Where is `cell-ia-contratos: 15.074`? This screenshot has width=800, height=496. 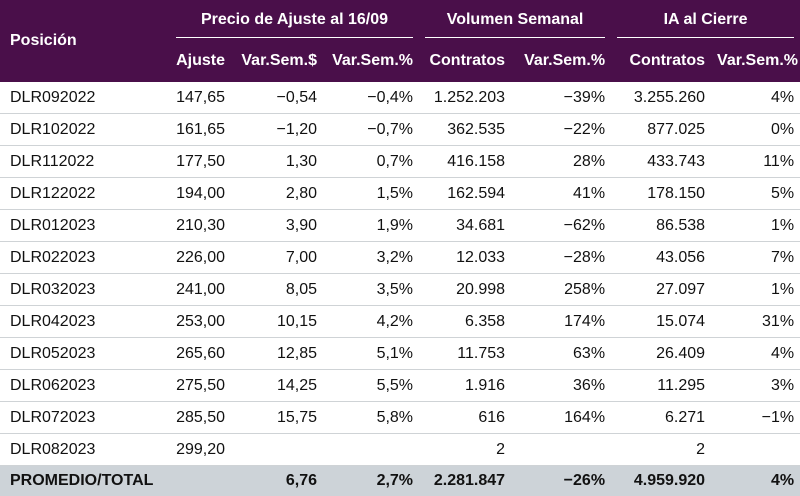 cell-ia-contratos: 15.074 is located at coordinates (661, 322).